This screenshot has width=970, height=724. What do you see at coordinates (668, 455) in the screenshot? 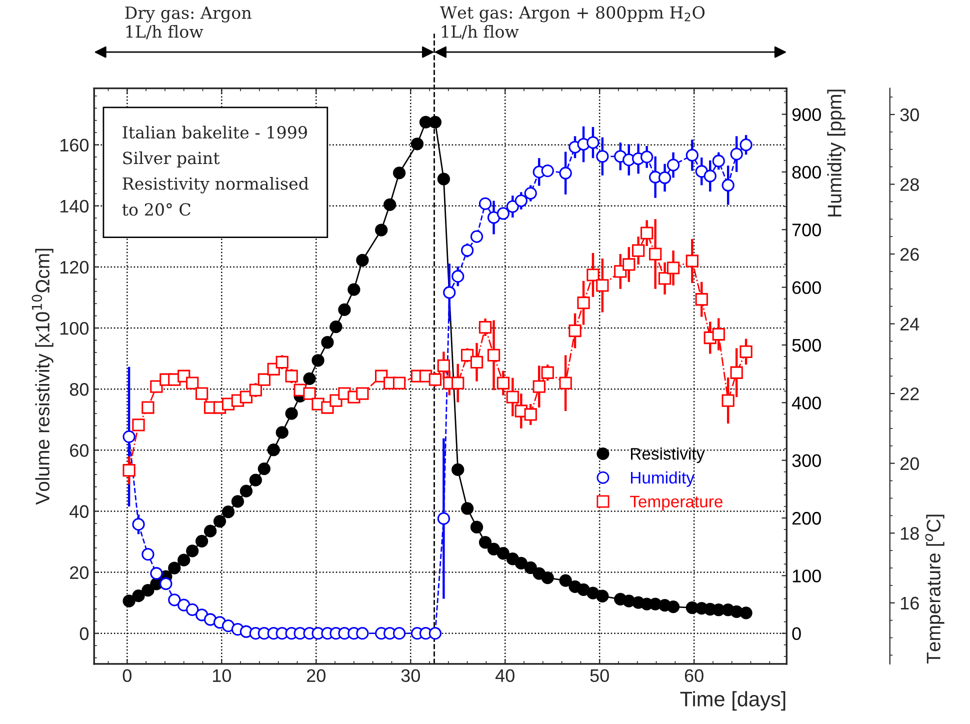
I see `legend-label: Resistivity` at bounding box center [668, 455].